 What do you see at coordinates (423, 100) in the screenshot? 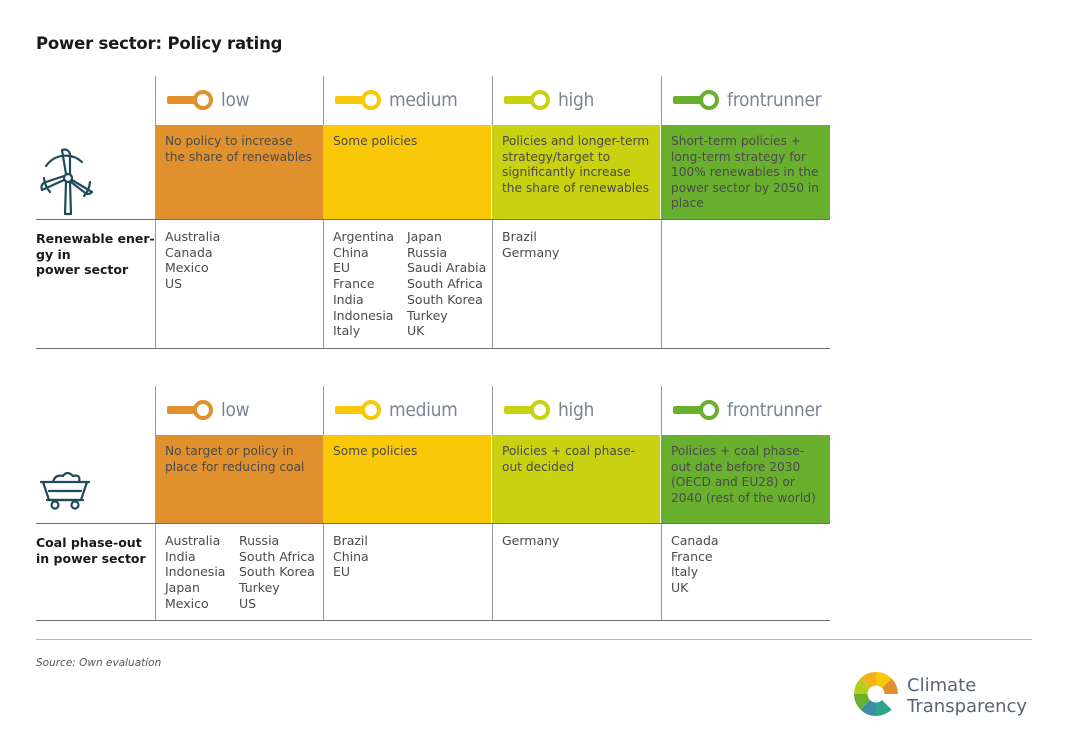
I see `rating-label: medium` at bounding box center [423, 100].